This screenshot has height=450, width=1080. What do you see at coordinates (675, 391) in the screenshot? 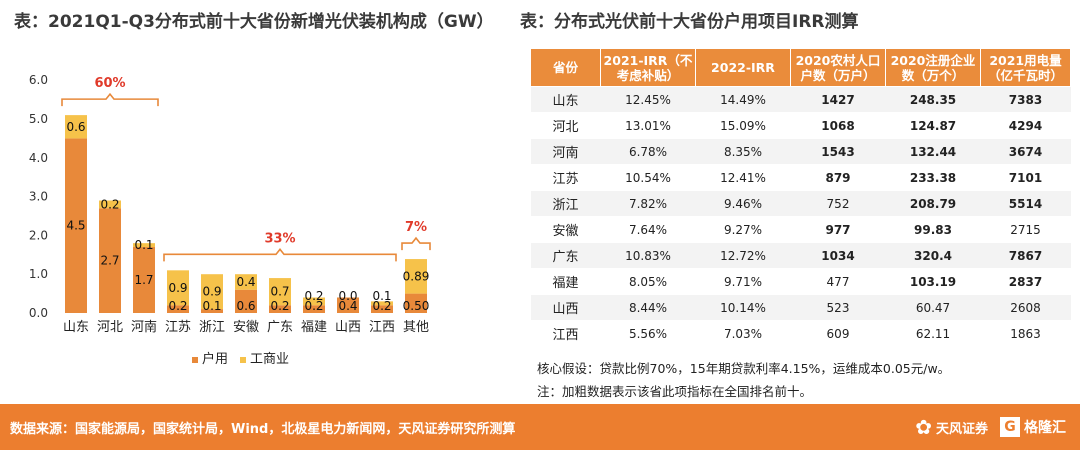
I see `bold-note: 注：加粗数据表示该省此项指标在全国排名前十。` at bounding box center [675, 391].